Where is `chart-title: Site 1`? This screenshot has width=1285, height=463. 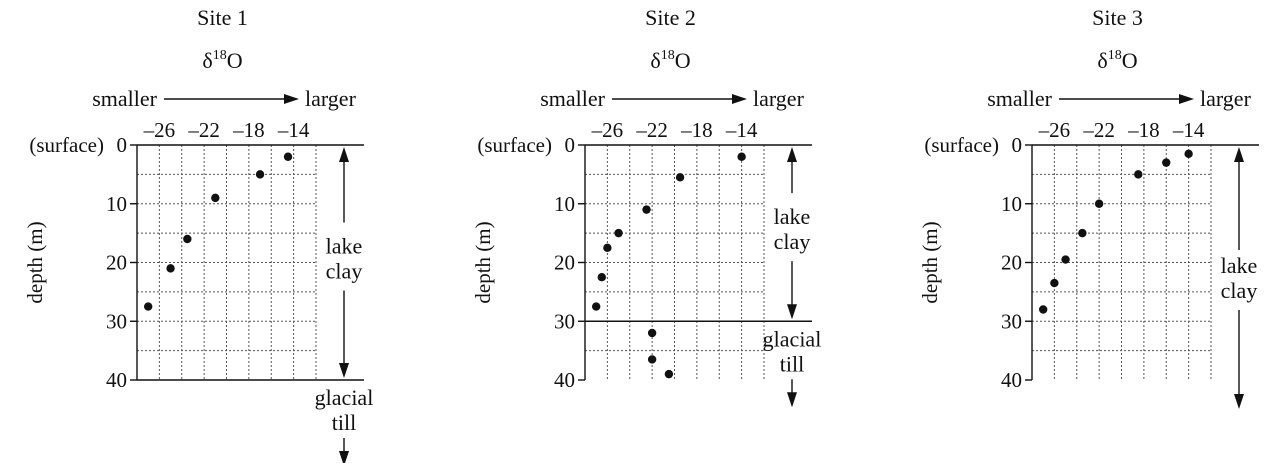
chart-title: Site 1 is located at coordinates (222, 17).